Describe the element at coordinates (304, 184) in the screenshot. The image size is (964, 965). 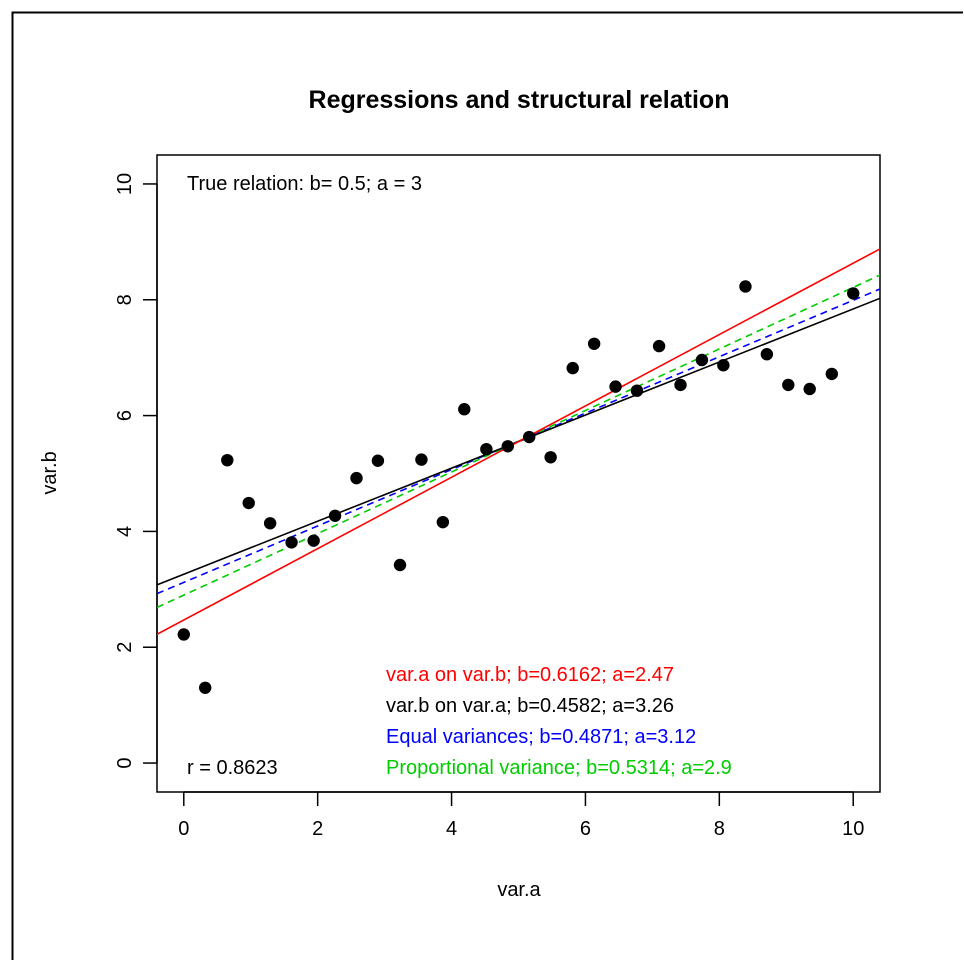
I see `true-relation-label: True relation: b= 0.5; a = 3` at that location.